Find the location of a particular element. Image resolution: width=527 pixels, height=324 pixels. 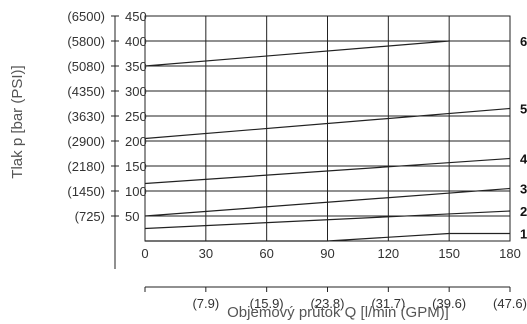

y-tick-label: 150 is located at coordinates (136, 166).